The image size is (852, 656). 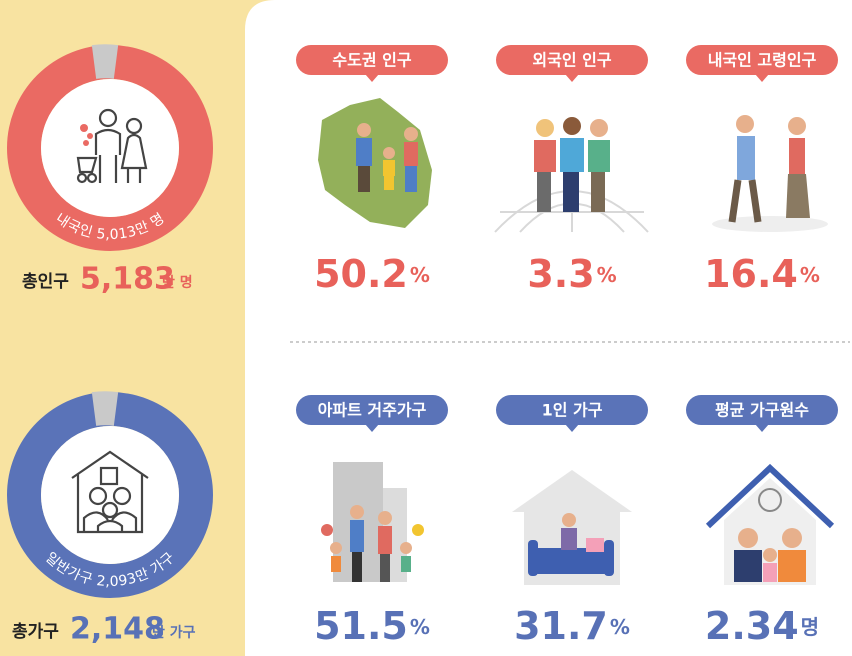 What do you see at coordinates (770, 524) in the screenshot?
I see `illustration-family-house` at bounding box center [770, 524].